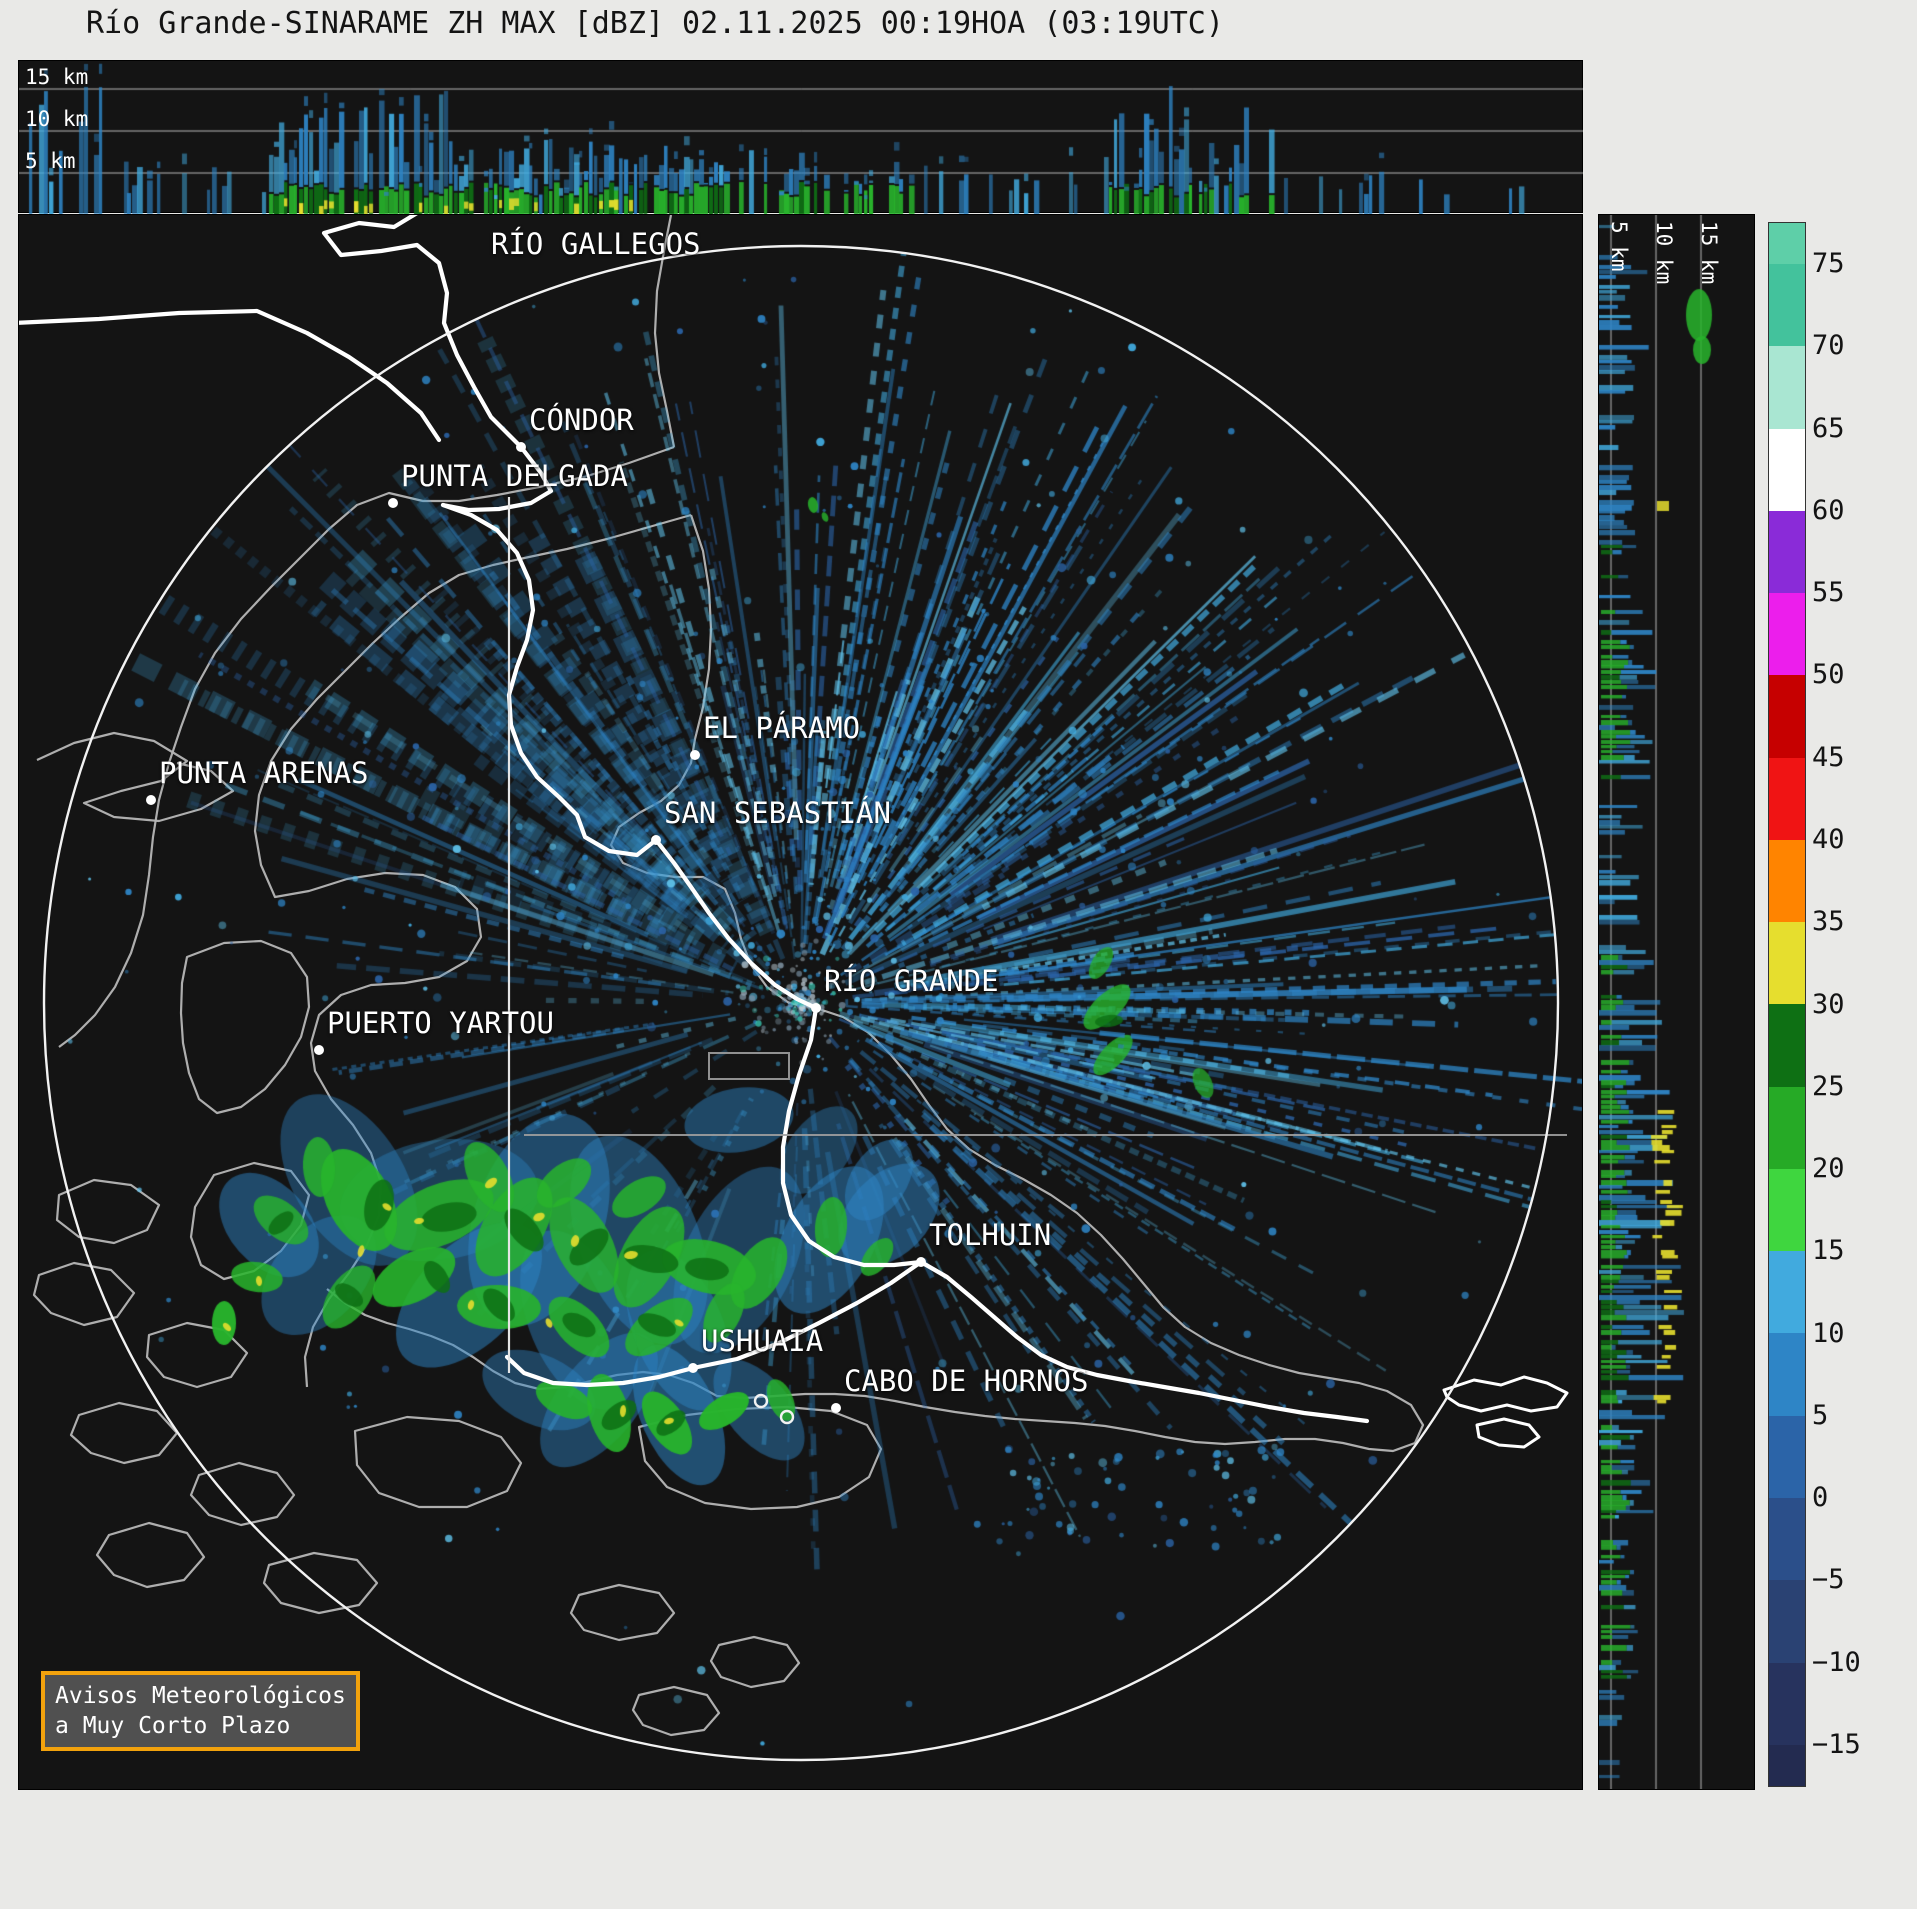 The height and width of the screenshot is (1909, 1917). I want to click on colorbar-tick: 45, so click(1828, 757).